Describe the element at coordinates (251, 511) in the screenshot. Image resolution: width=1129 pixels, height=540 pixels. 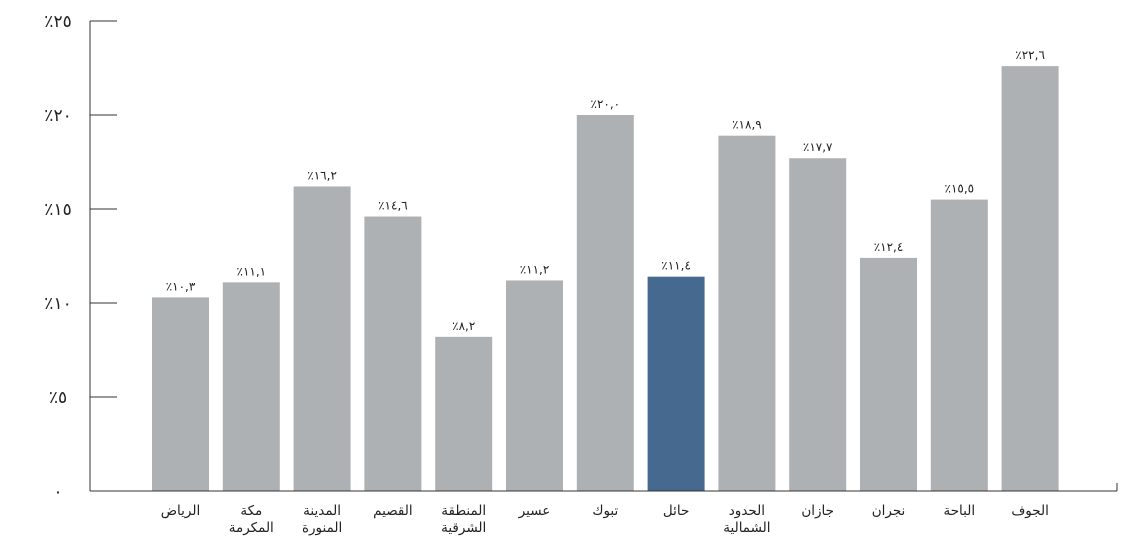
I see `category-label: مكة` at that location.